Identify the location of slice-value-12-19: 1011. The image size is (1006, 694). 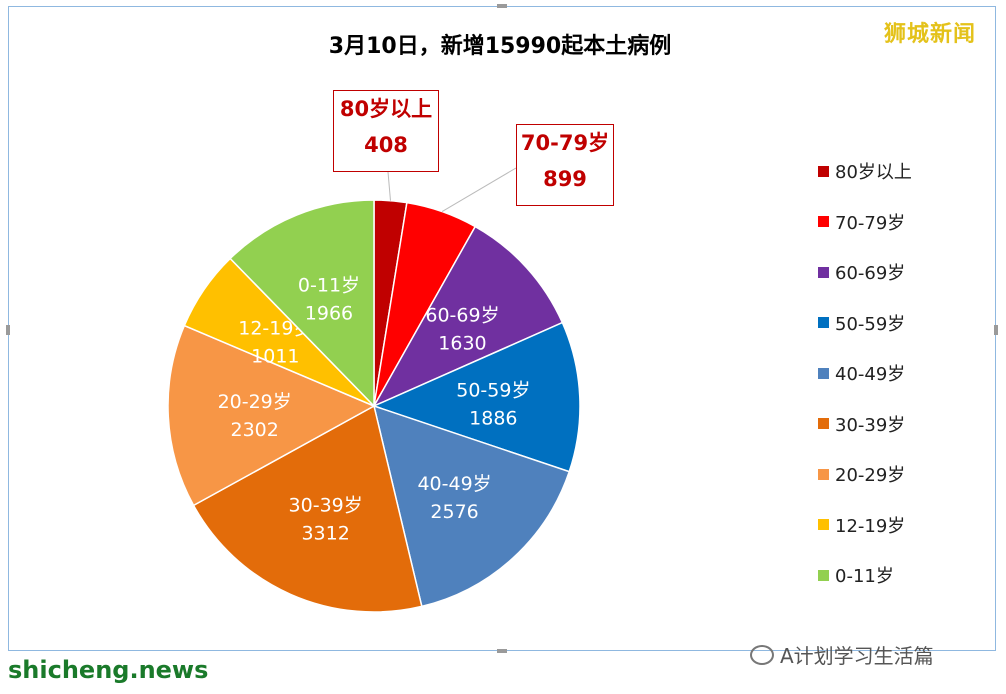
(275, 357).